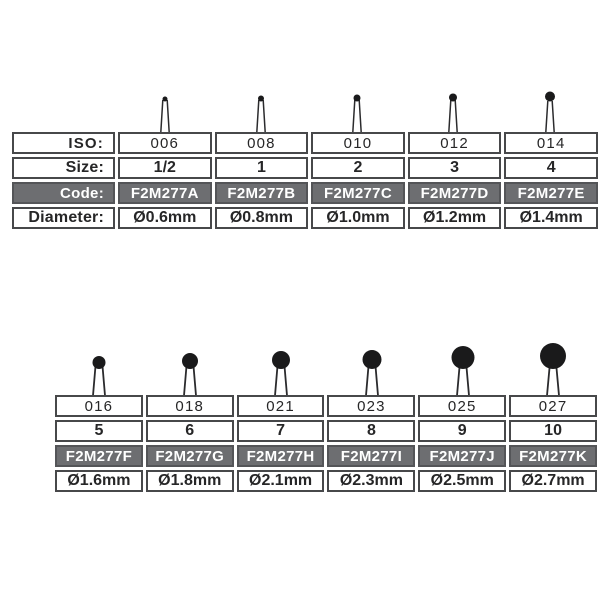 The image size is (600, 600). What do you see at coordinates (261, 193) in the screenshot?
I see `code-cell: F2M277B` at bounding box center [261, 193].